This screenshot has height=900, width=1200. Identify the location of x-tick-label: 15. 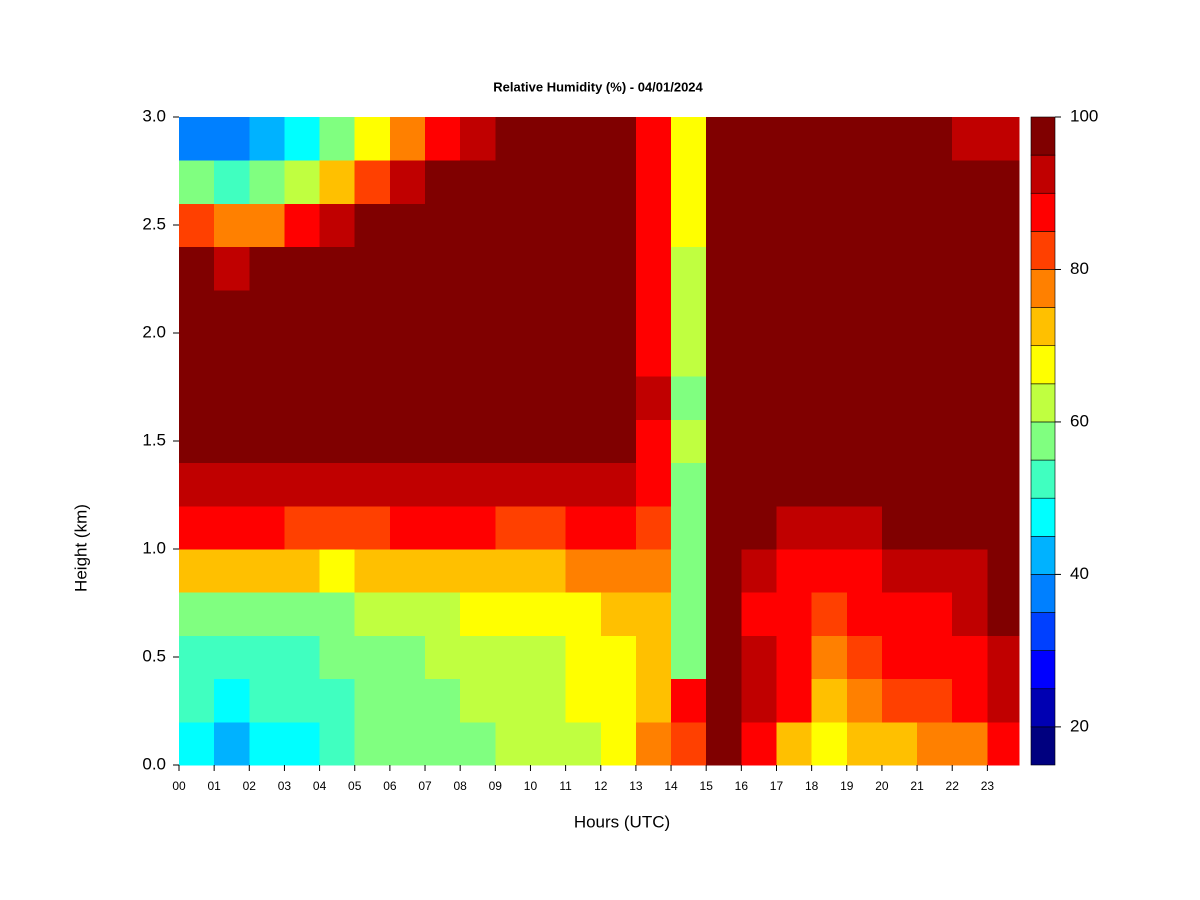
(707, 786).